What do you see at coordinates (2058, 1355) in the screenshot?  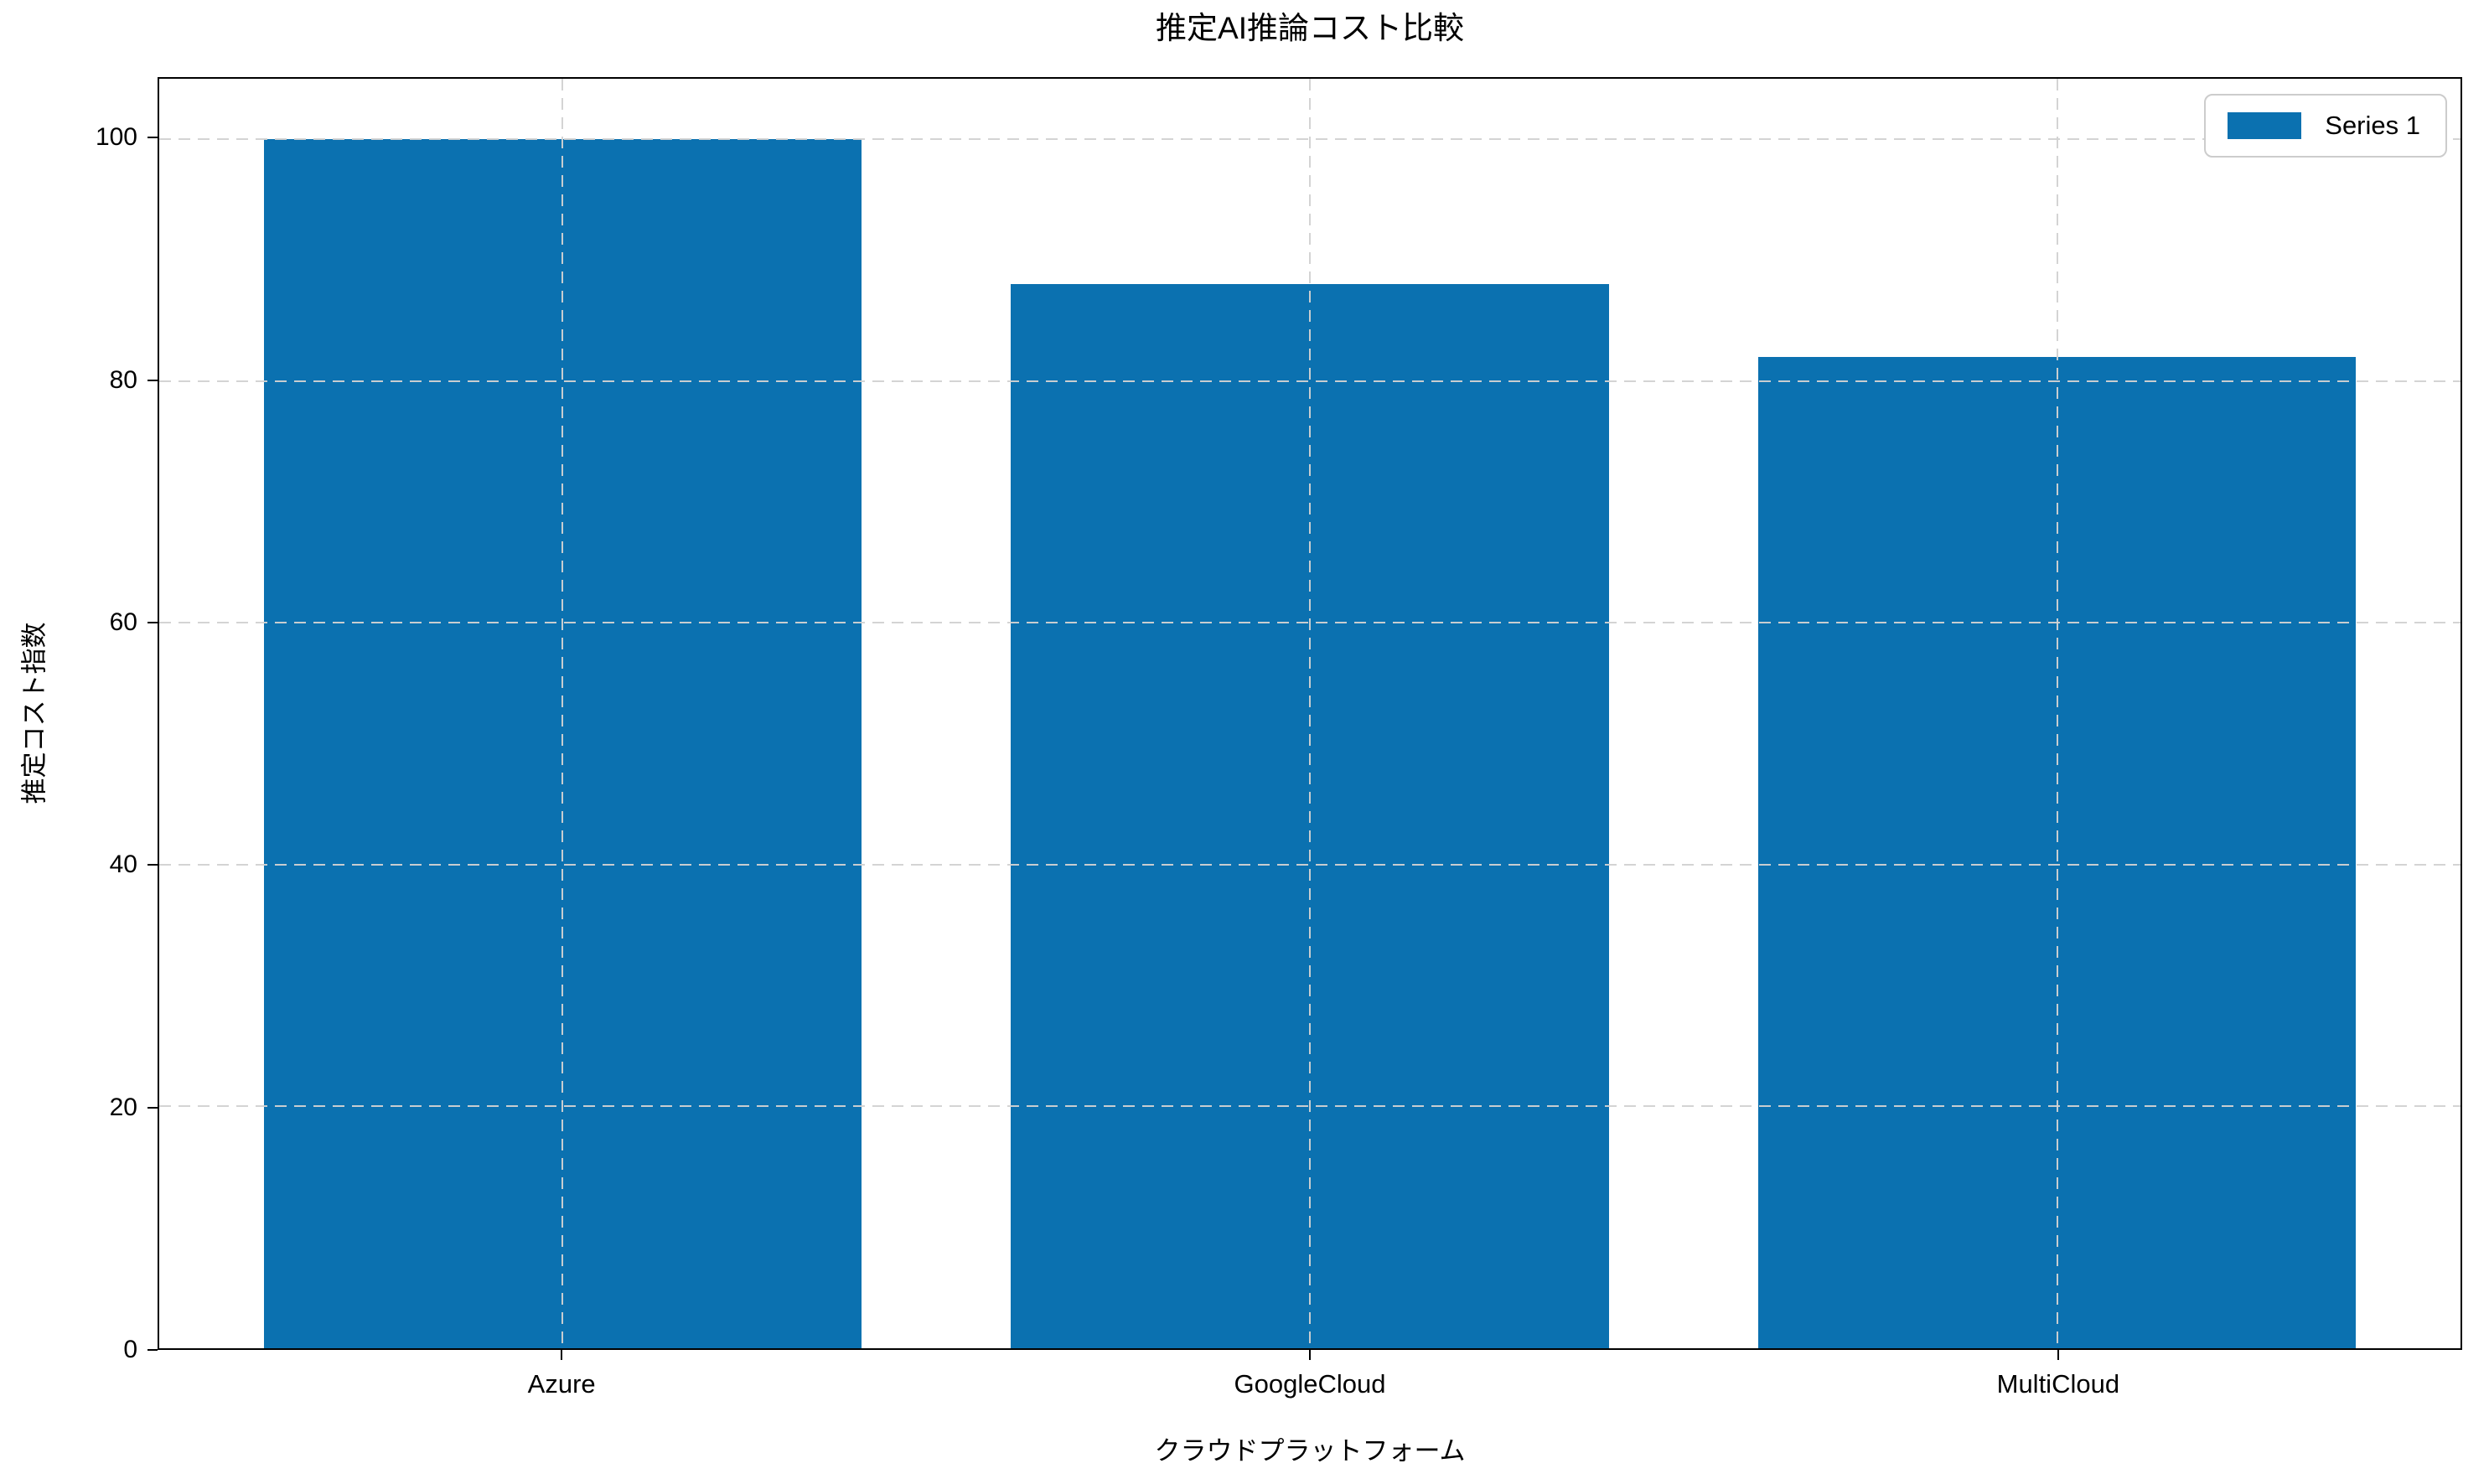 I see `x-tick-mark-multicloud` at bounding box center [2058, 1355].